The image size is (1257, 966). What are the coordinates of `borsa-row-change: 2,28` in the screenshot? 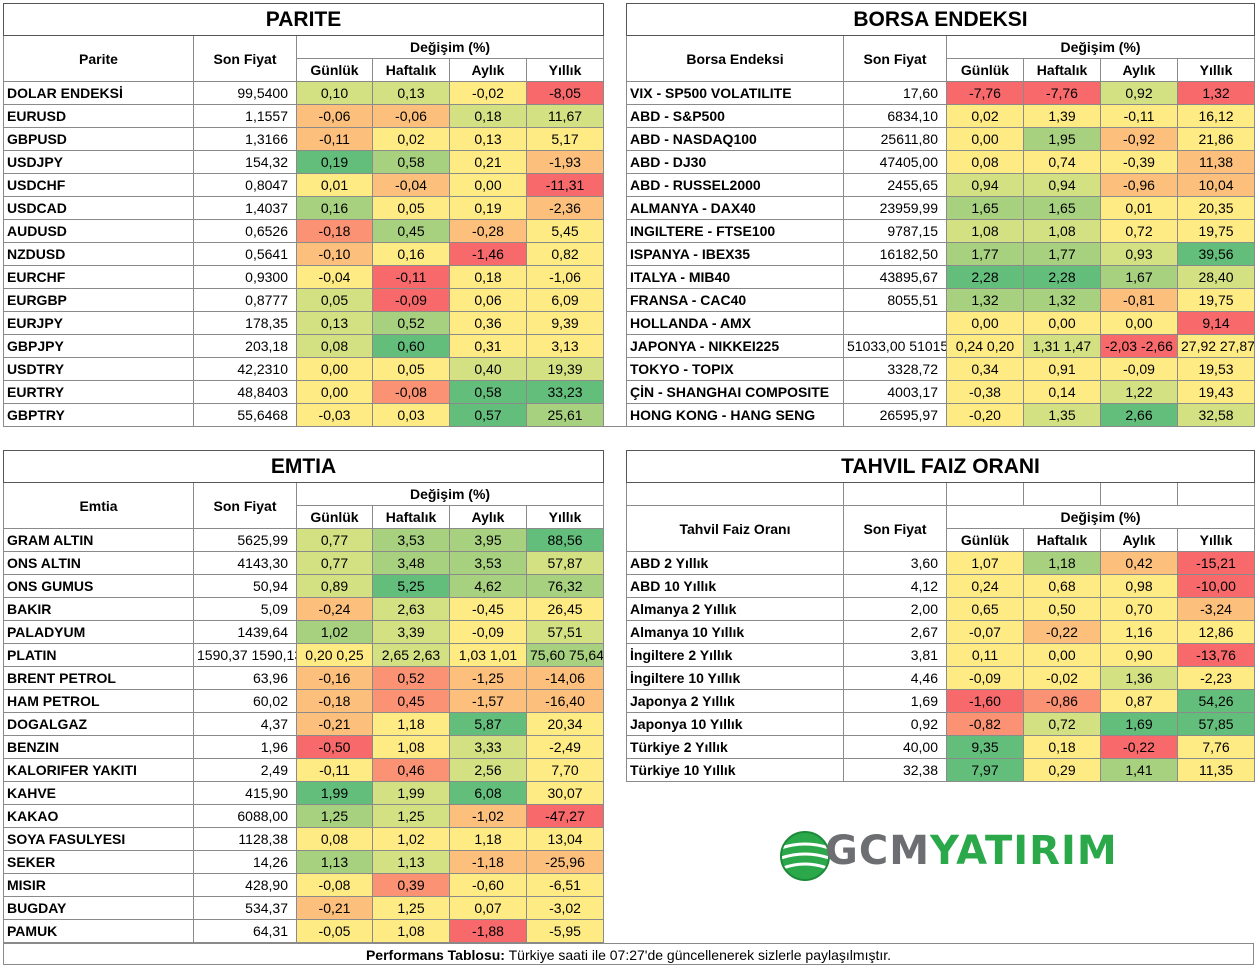 It's located at (1062, 277).